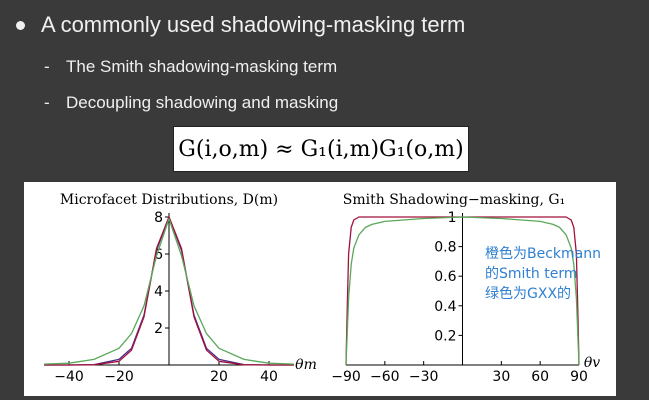 This screenshot has height=400, width=649. Describe the element at coordinates (269, 377) in the screenshot. I see `x-tick-label: 40` at that location.